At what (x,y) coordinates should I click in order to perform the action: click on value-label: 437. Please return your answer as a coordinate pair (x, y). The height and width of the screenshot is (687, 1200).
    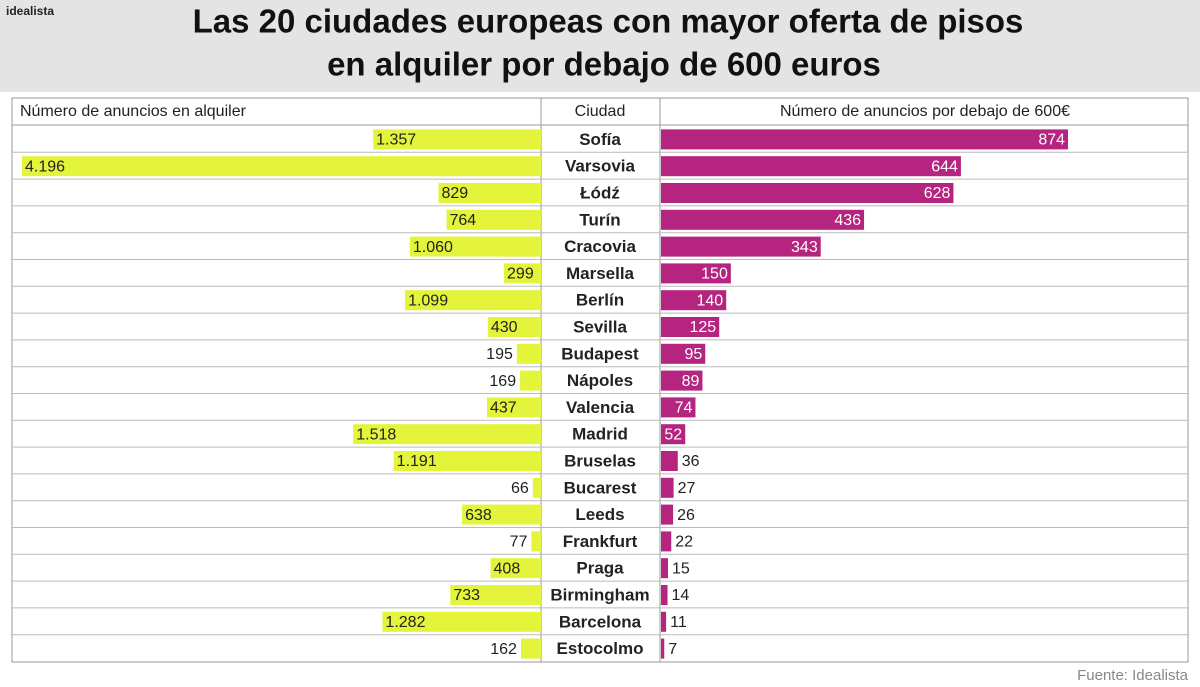
    Looking at the image, I should click on (503, 408).